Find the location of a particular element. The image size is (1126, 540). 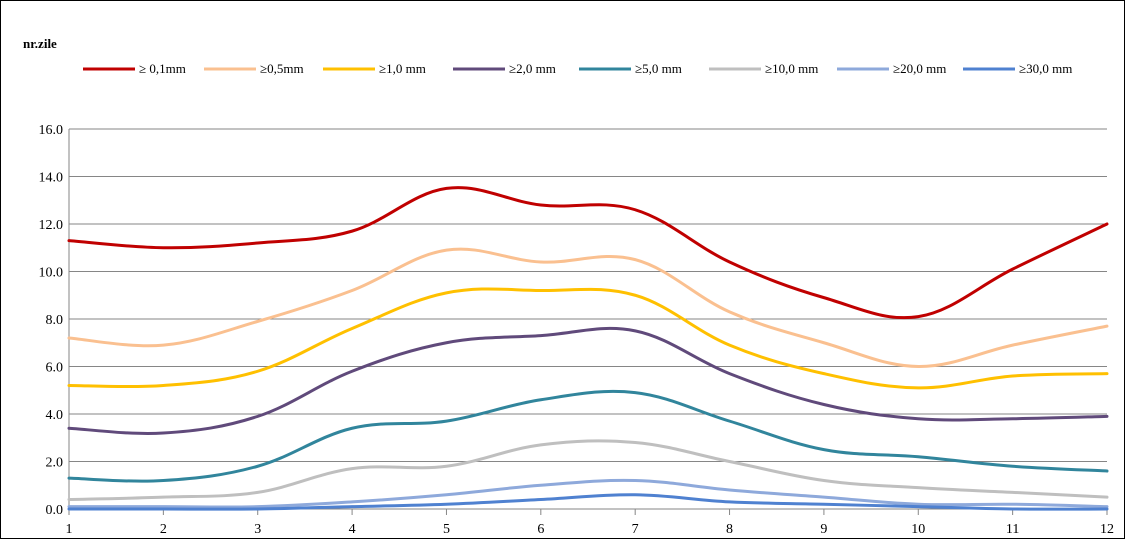

x-tick-label: 5 is located at coordinates (446, 529).